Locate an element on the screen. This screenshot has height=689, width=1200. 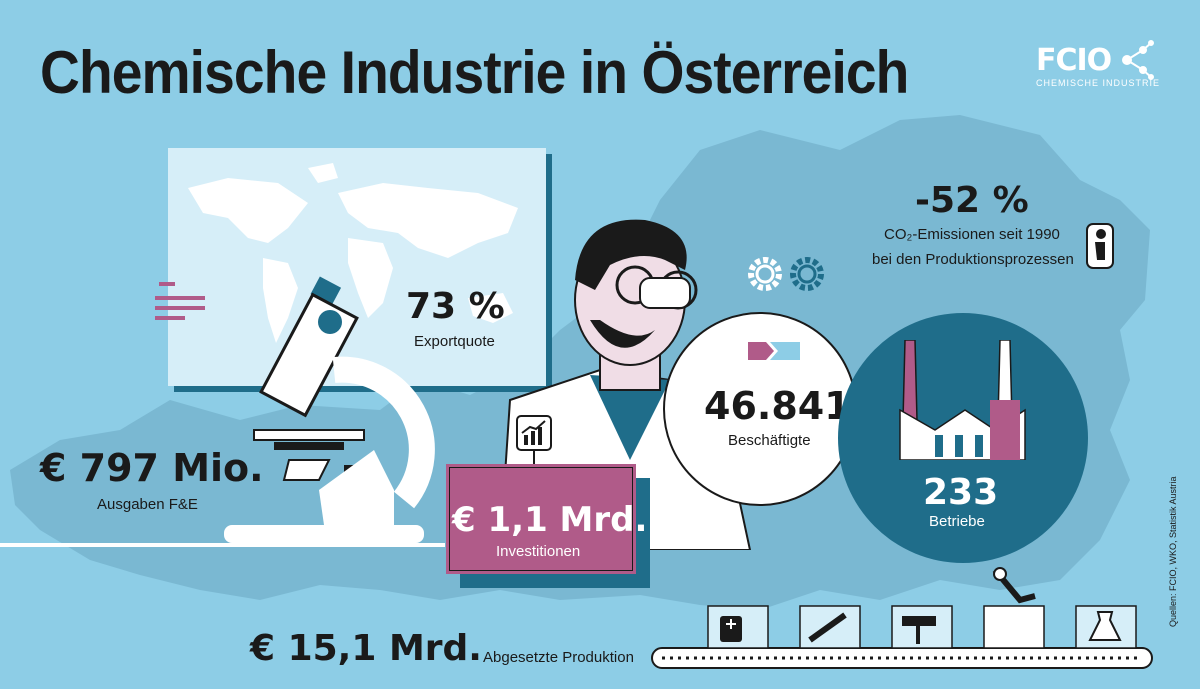
production-value: € 15,1 Mrd. is located at coordinates (366, 648).